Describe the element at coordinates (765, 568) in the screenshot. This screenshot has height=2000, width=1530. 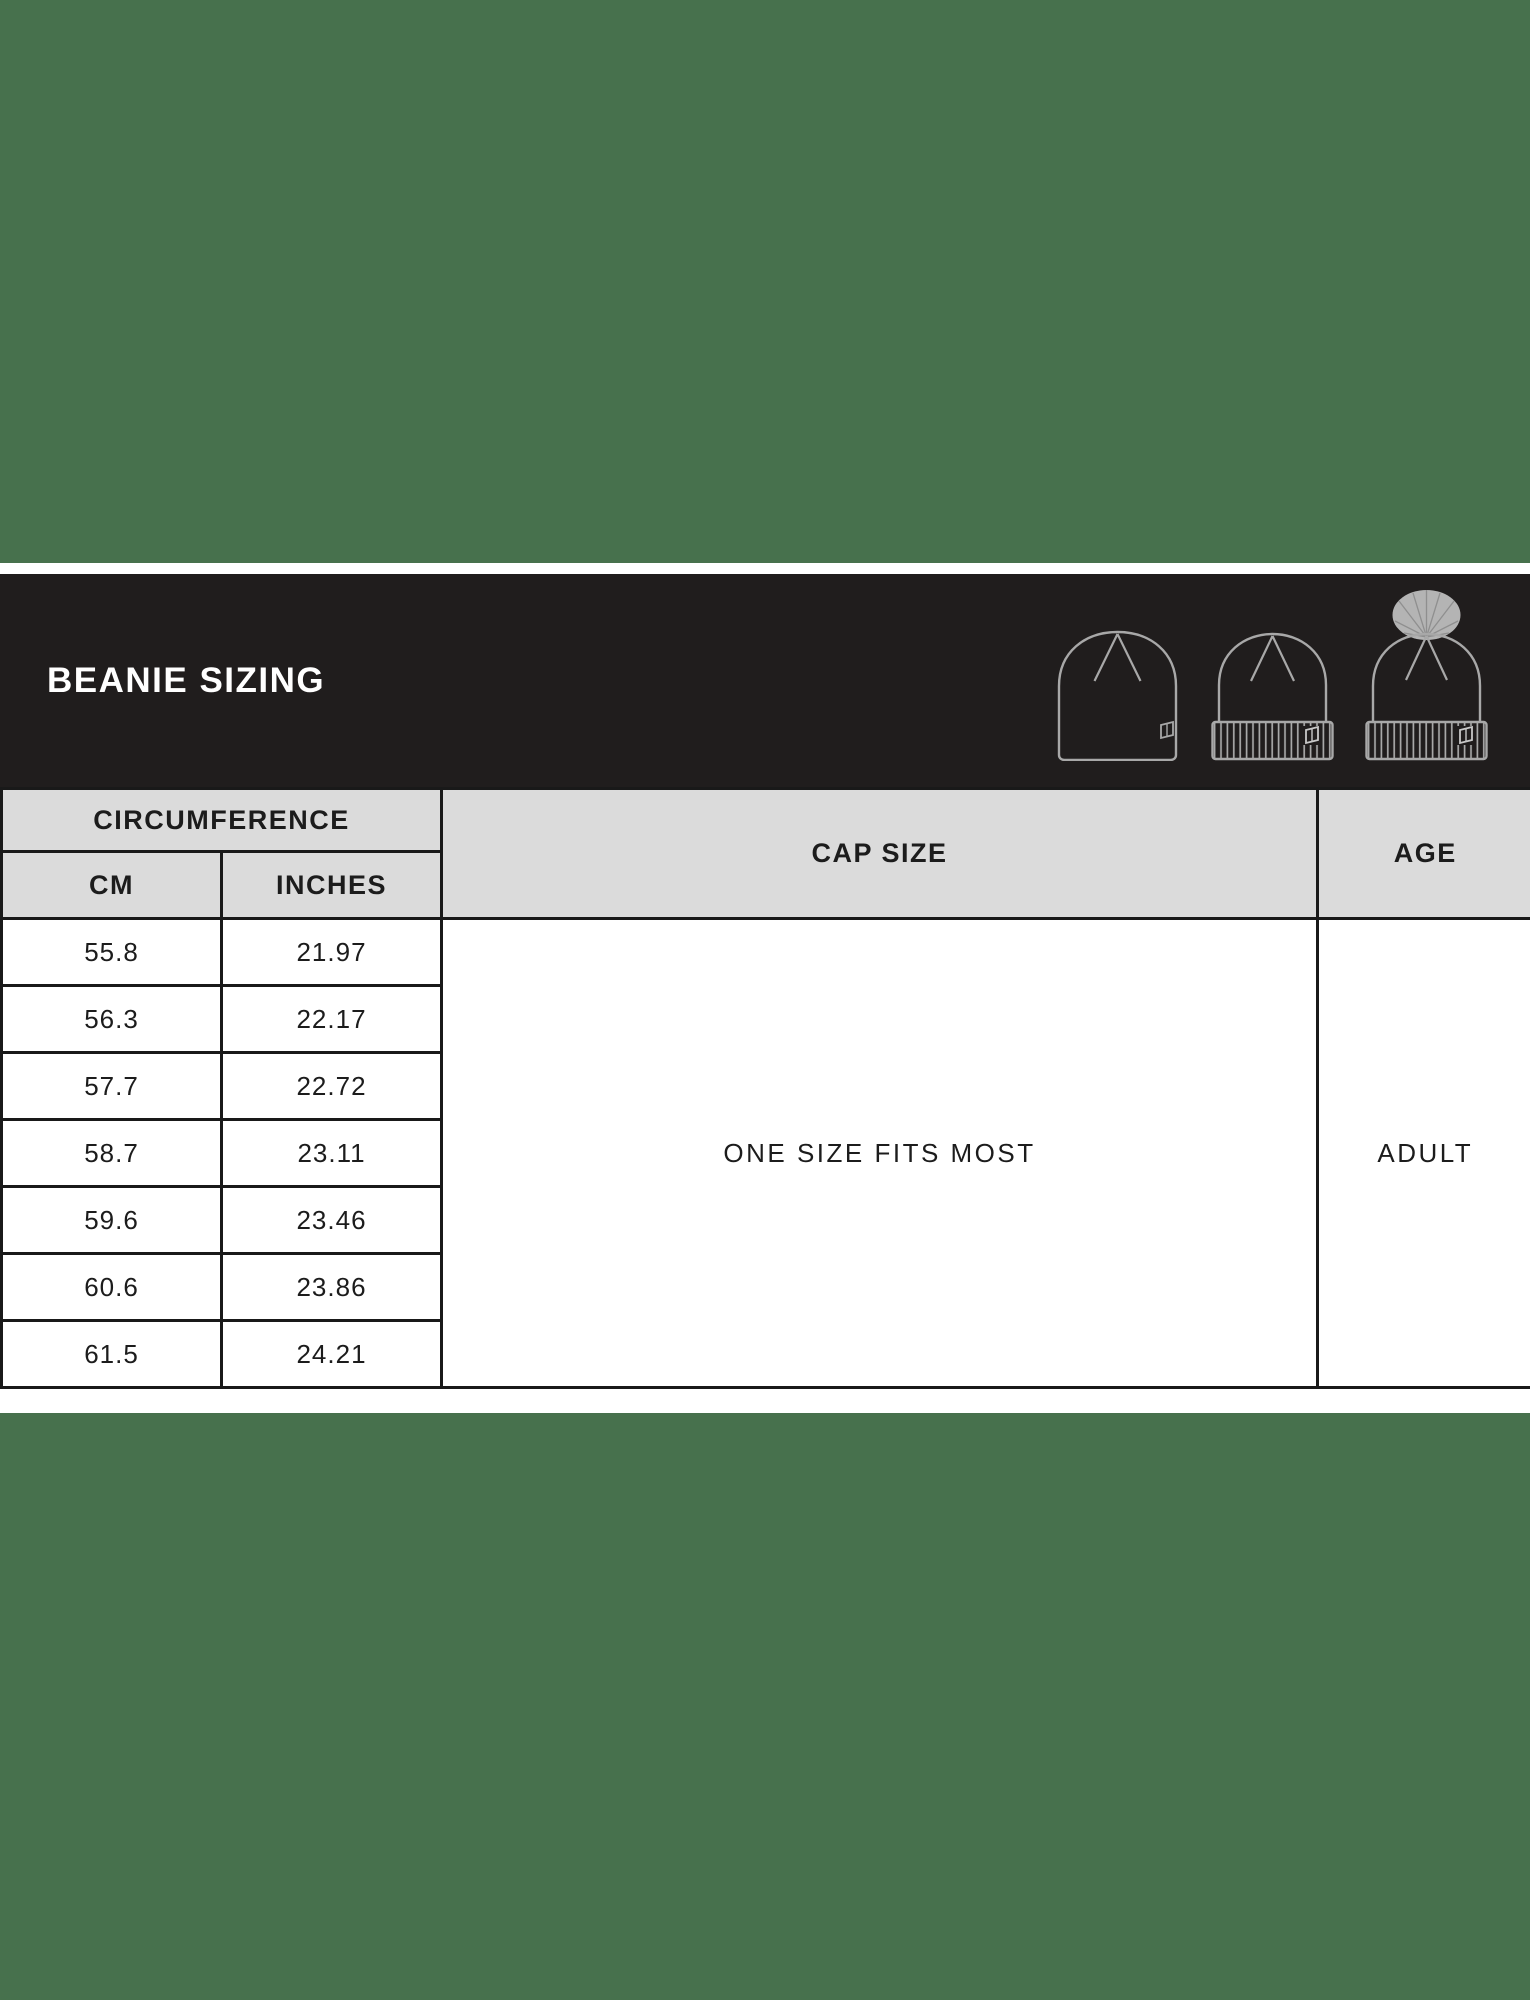
I see `white-gap-top` at that location.